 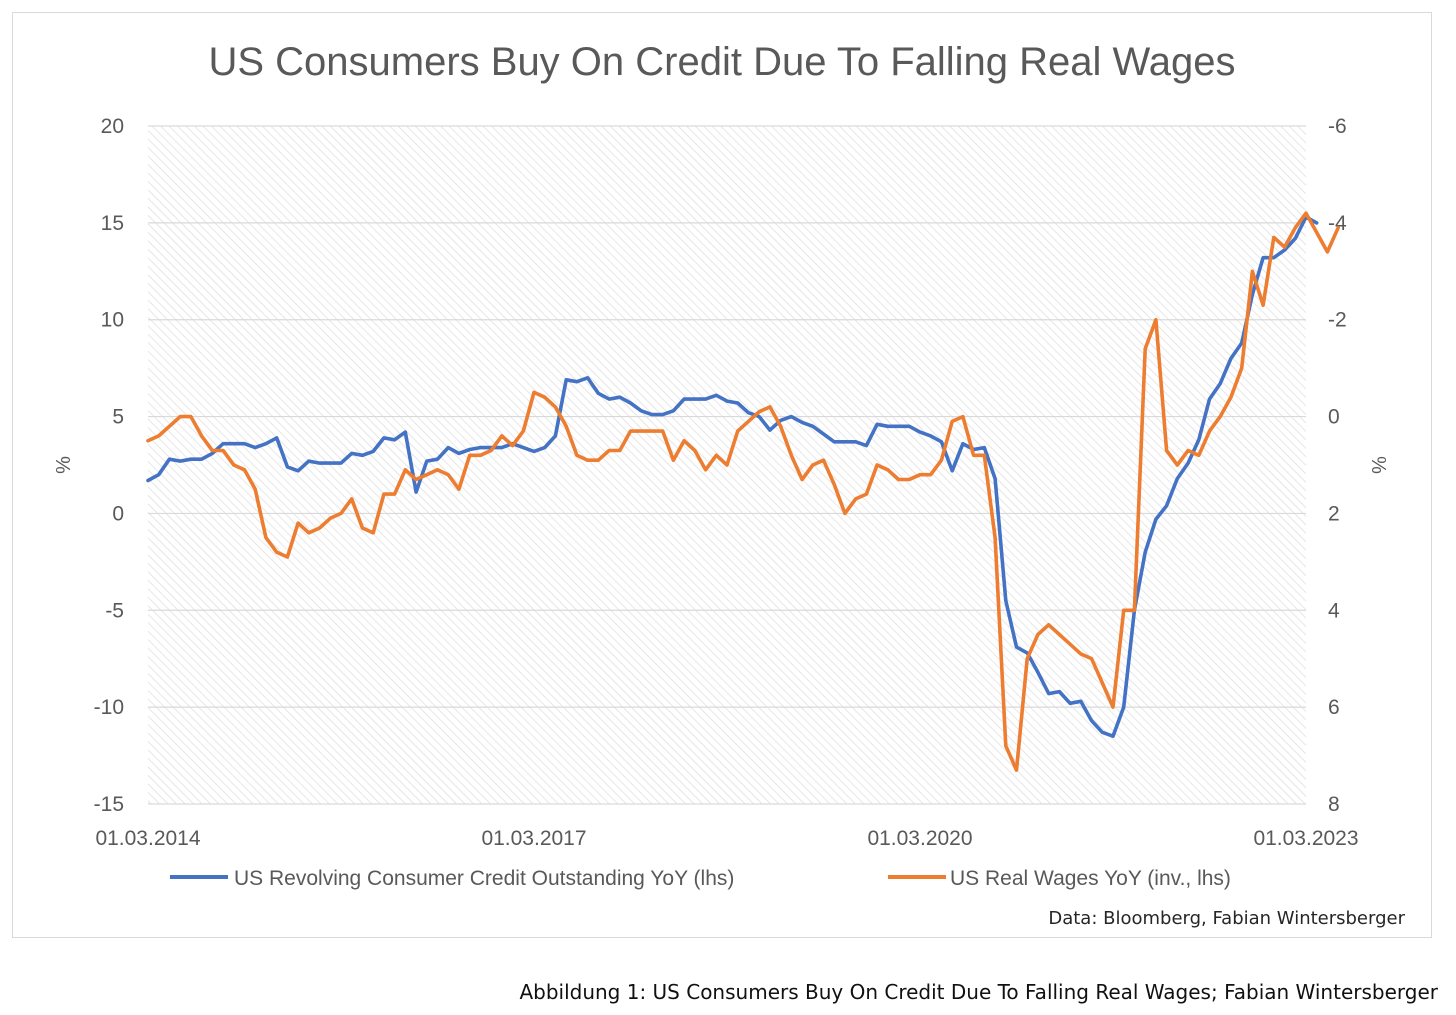 I want to click on x-tick-label: 01.03.2014, so click(x=147, y=838).